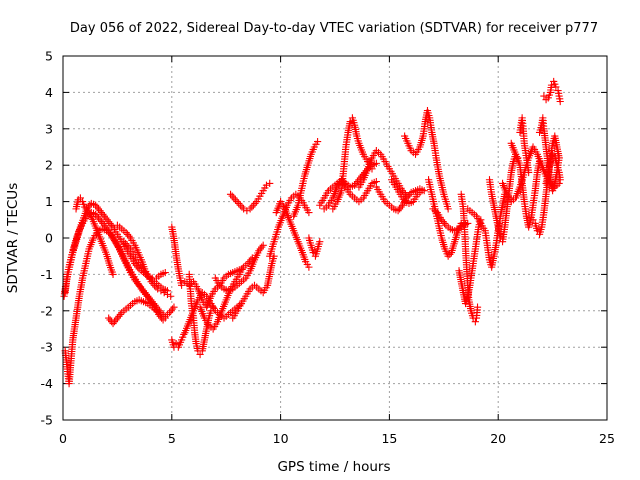 The height and width of the screenshot is (480, 640). What do you see at coordinates (281, 438) in the screenshot?
I see `x-tick-label: 10` at bounding box center [281, 438].